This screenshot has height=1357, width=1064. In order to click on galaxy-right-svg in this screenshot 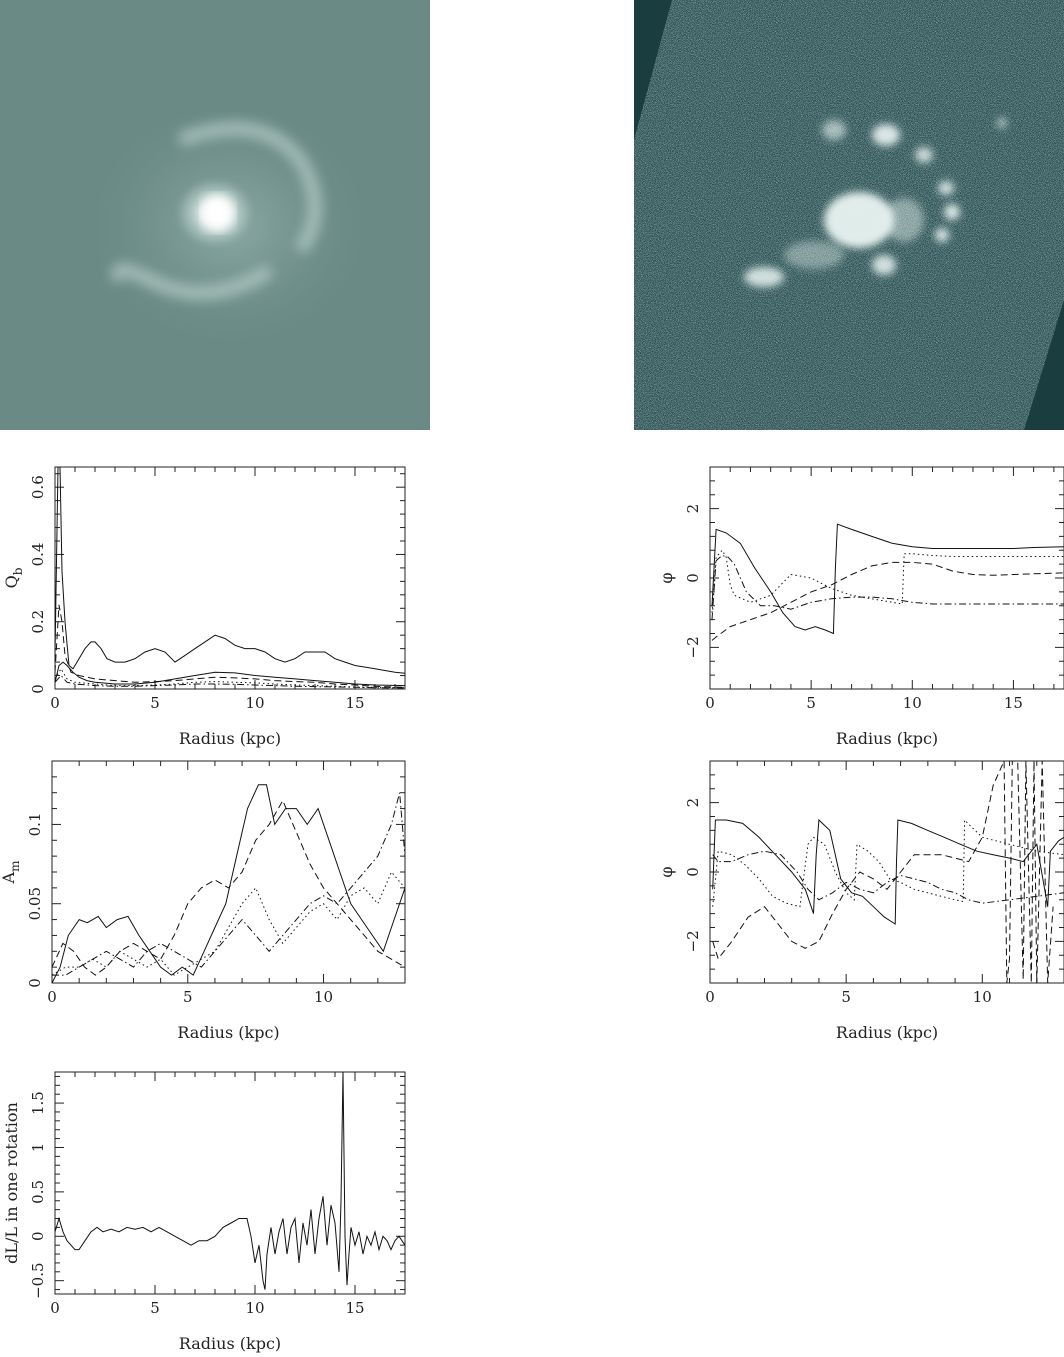, I will do `click(849, 215)`.